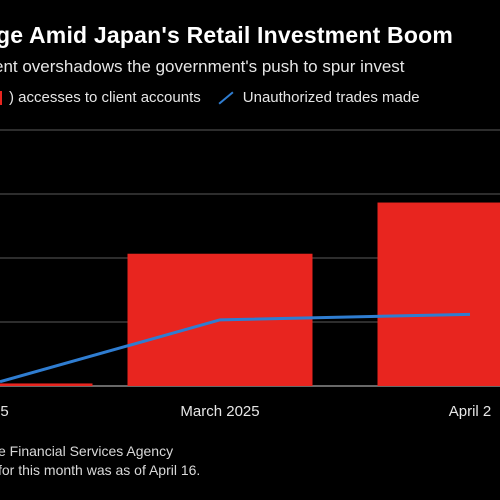  I want to click on line-series, so click(235, 348).